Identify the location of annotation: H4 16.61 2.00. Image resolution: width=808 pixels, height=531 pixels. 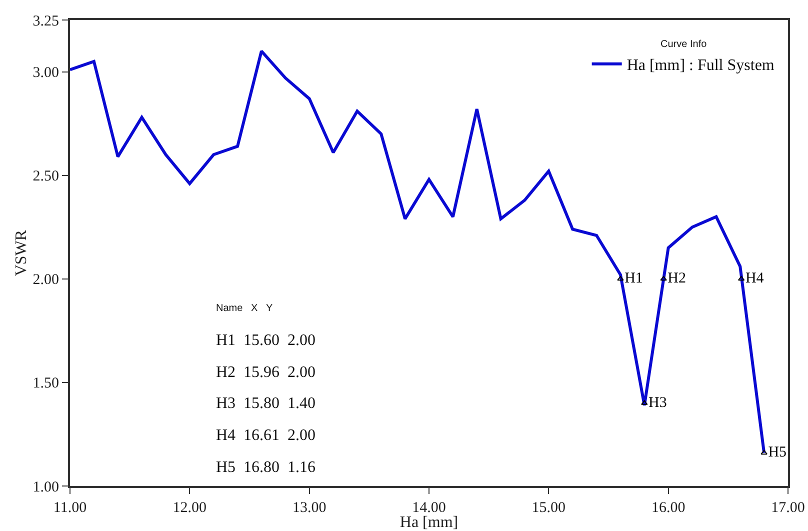
(266, 435).